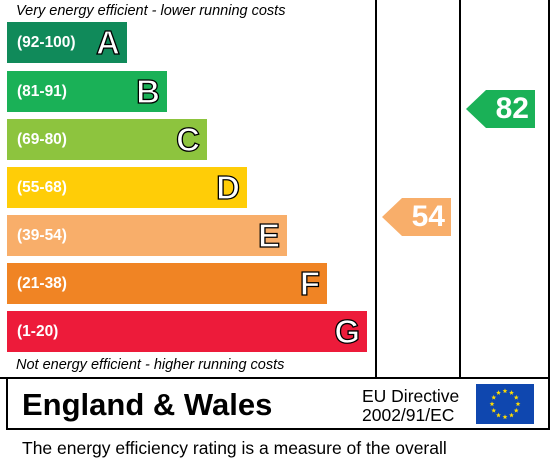 This screenshot has height=459, width=552. I want to click on band-range: (92-100), so click(46, 42).